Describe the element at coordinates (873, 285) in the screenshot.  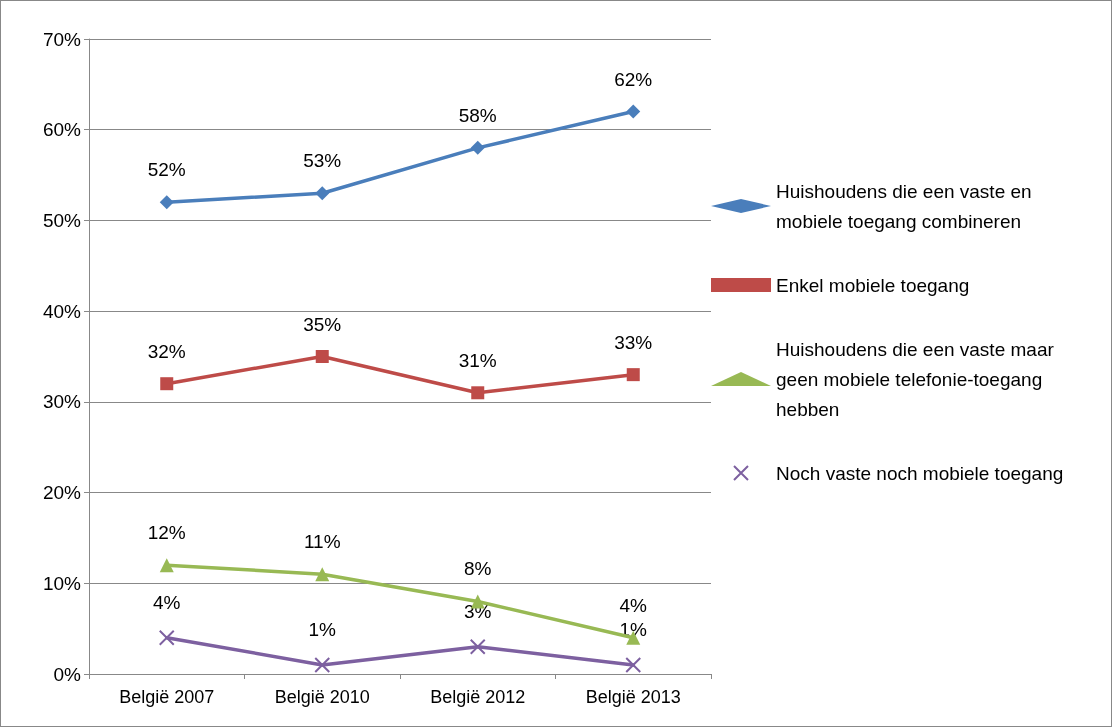
I see `legend-label: Enkel mobiele toegang` at that location.